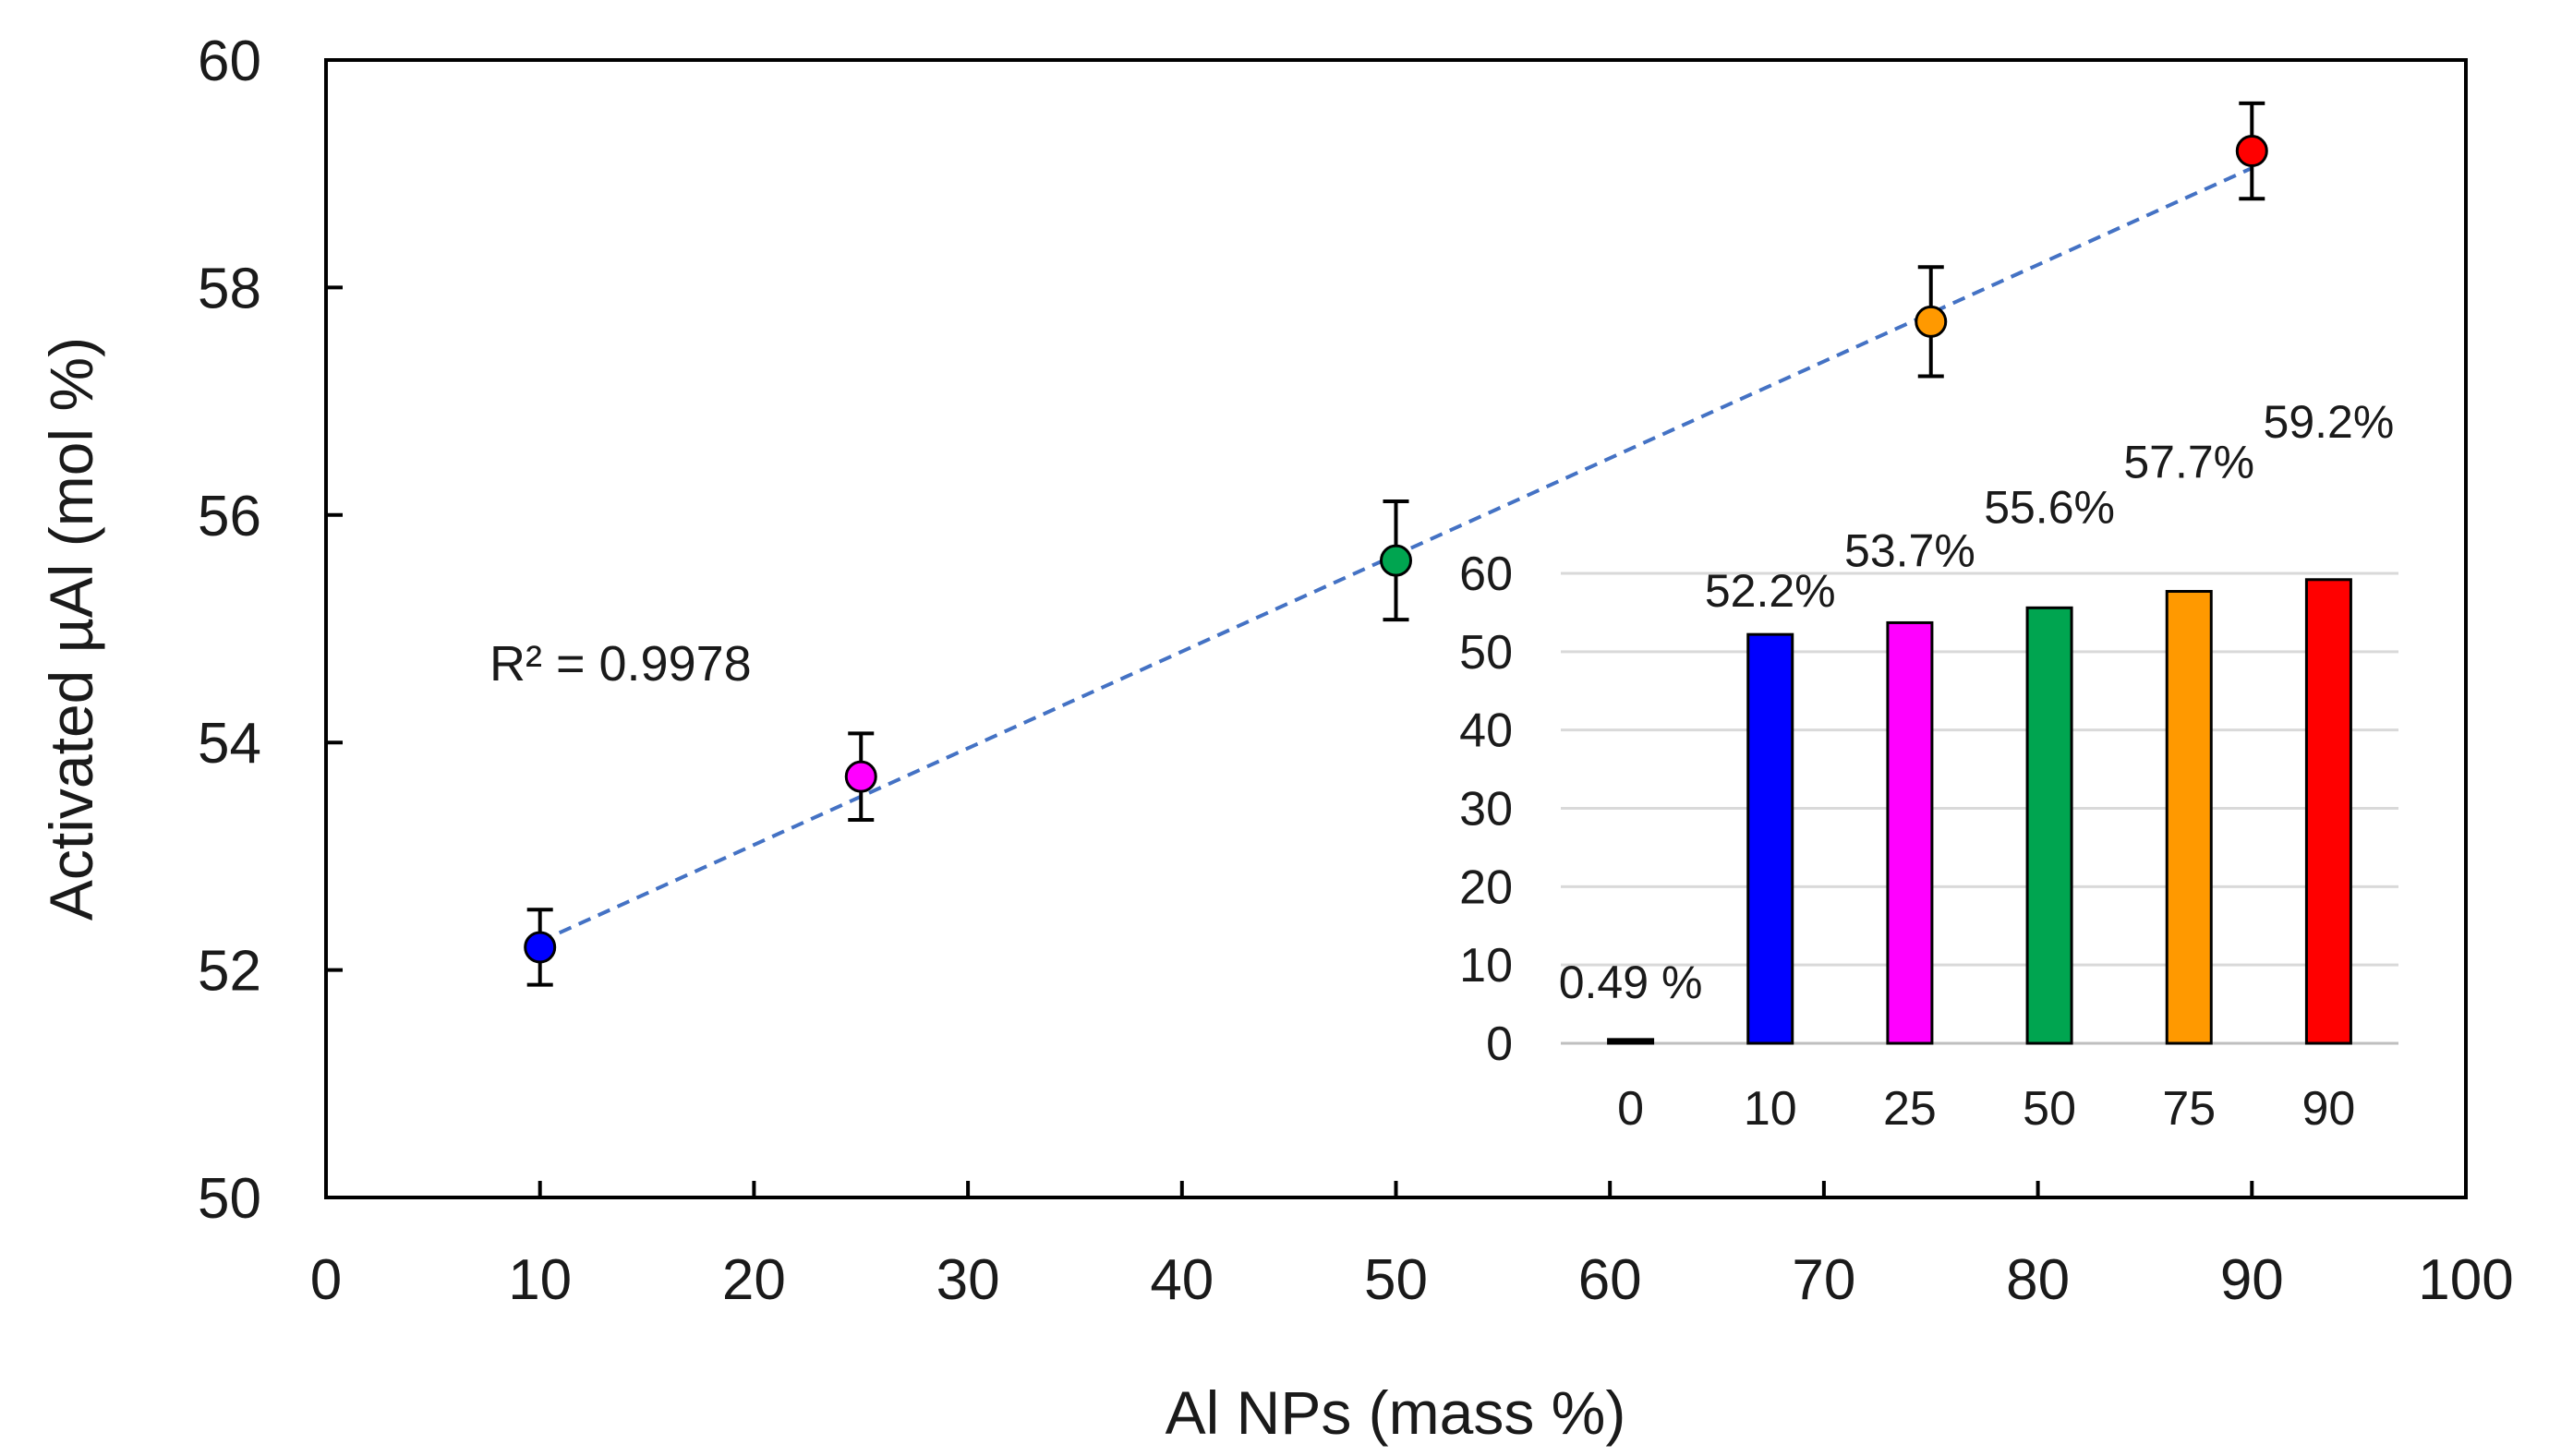 Image resolution: width=2549 pixels, height=1456 pixels. What do you see at coordinates (620, 664) in the screenshot?
I see `r-squared-label: R² = 0.9978` at bounding box center [620, 664].